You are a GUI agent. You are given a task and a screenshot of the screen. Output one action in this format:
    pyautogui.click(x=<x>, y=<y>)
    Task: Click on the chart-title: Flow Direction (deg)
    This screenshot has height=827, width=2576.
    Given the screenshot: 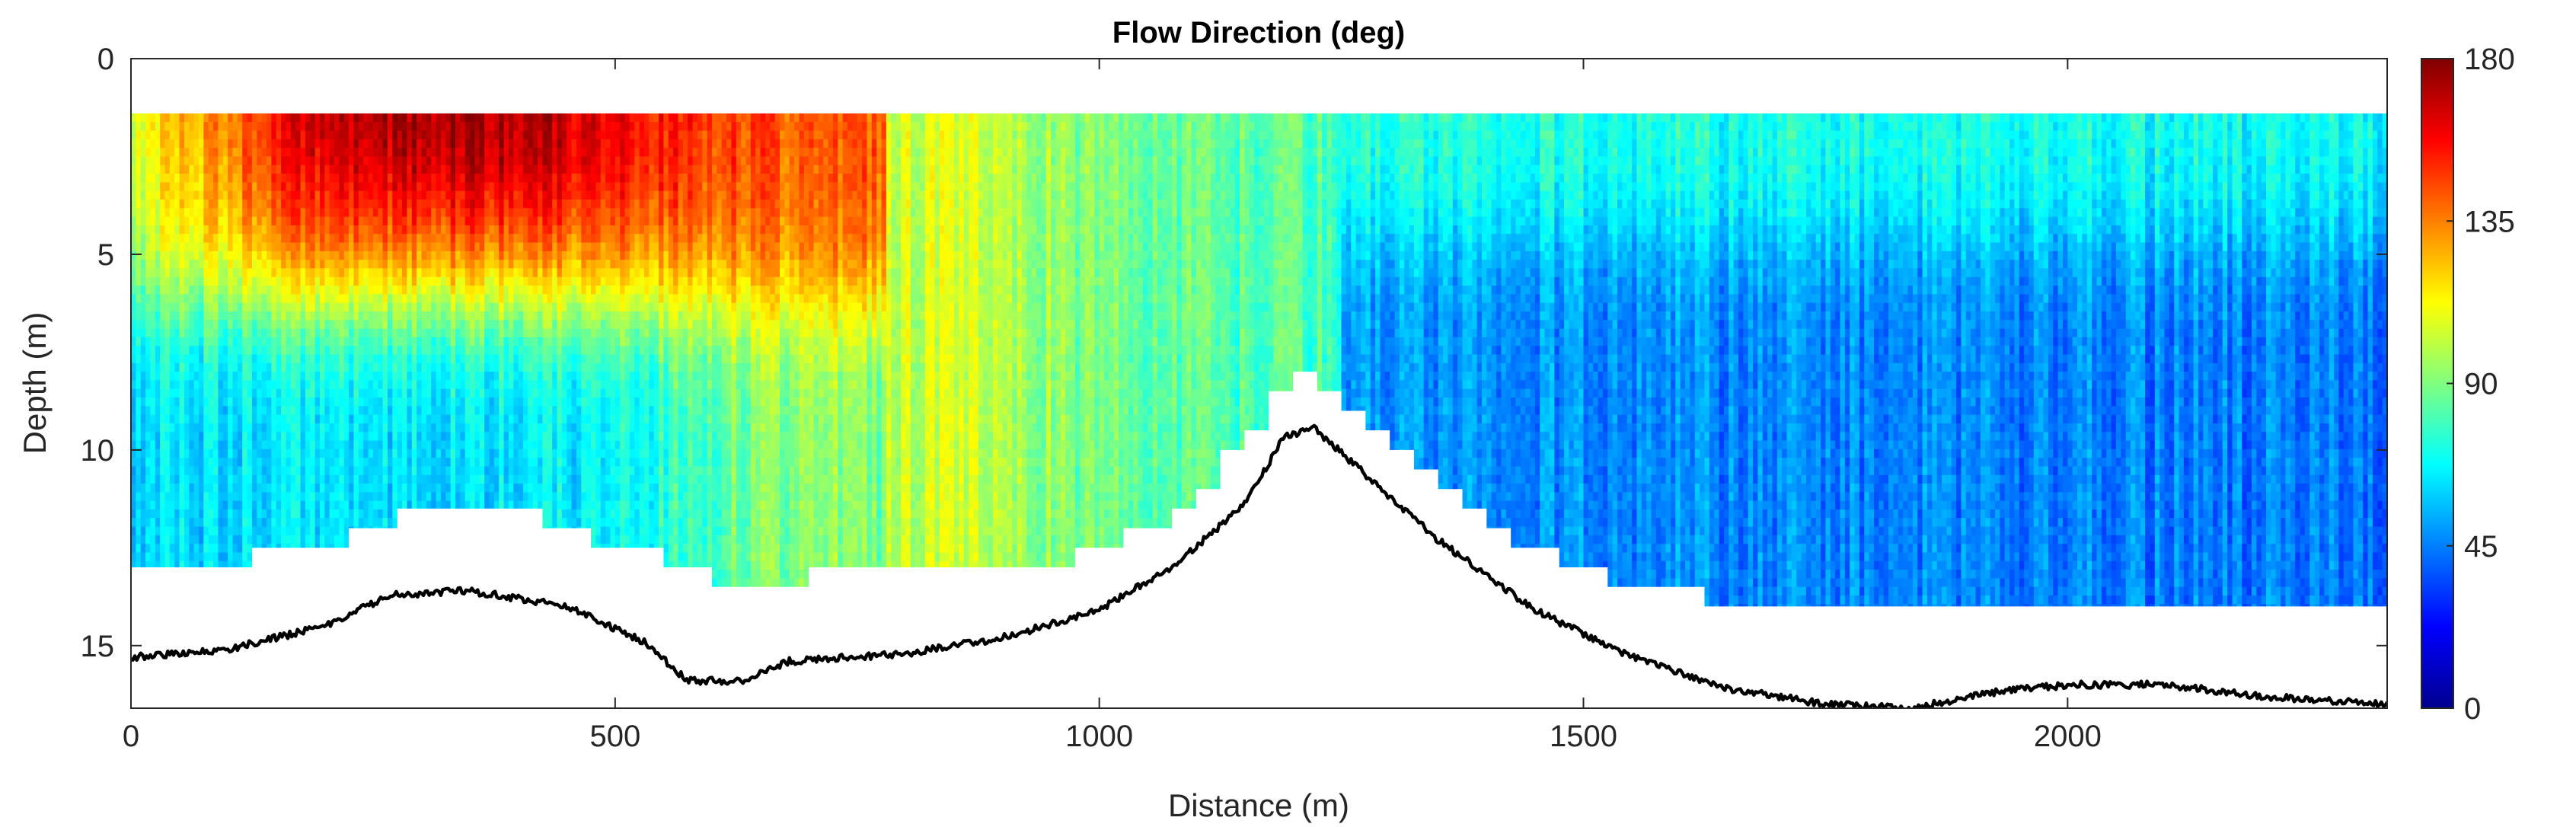 What is the action you would take?
    pyautogui.click(x=1258, y=33)
    